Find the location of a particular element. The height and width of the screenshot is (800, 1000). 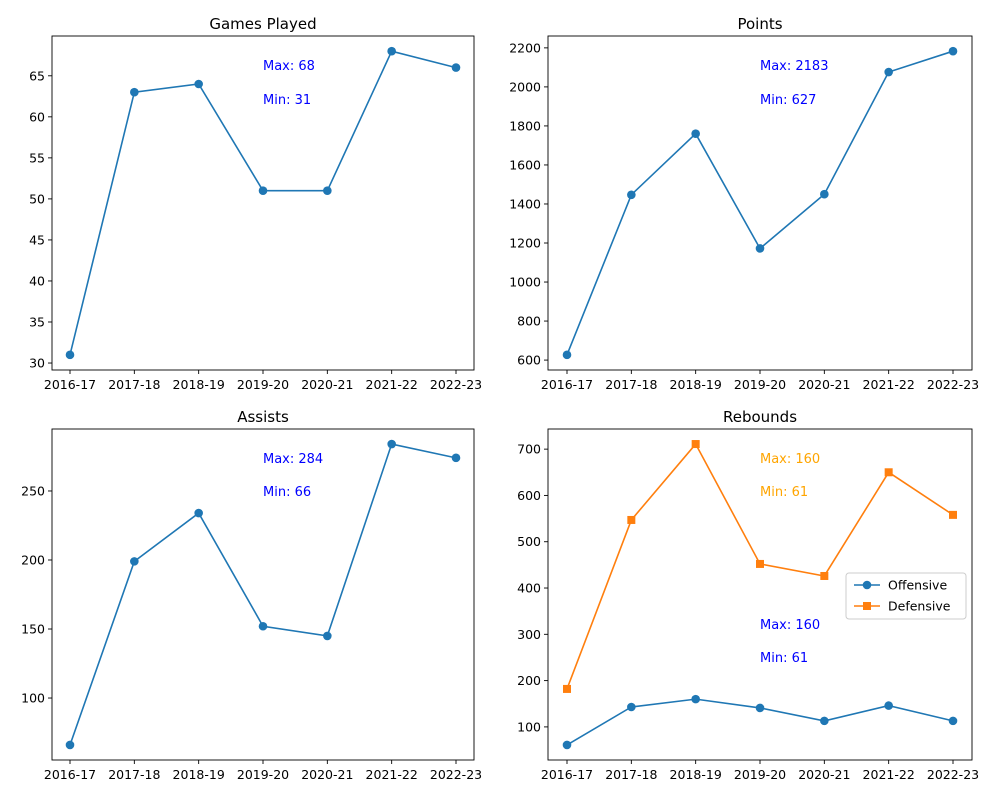

y-tick-label: 30 is located at coordinates (37, 363).